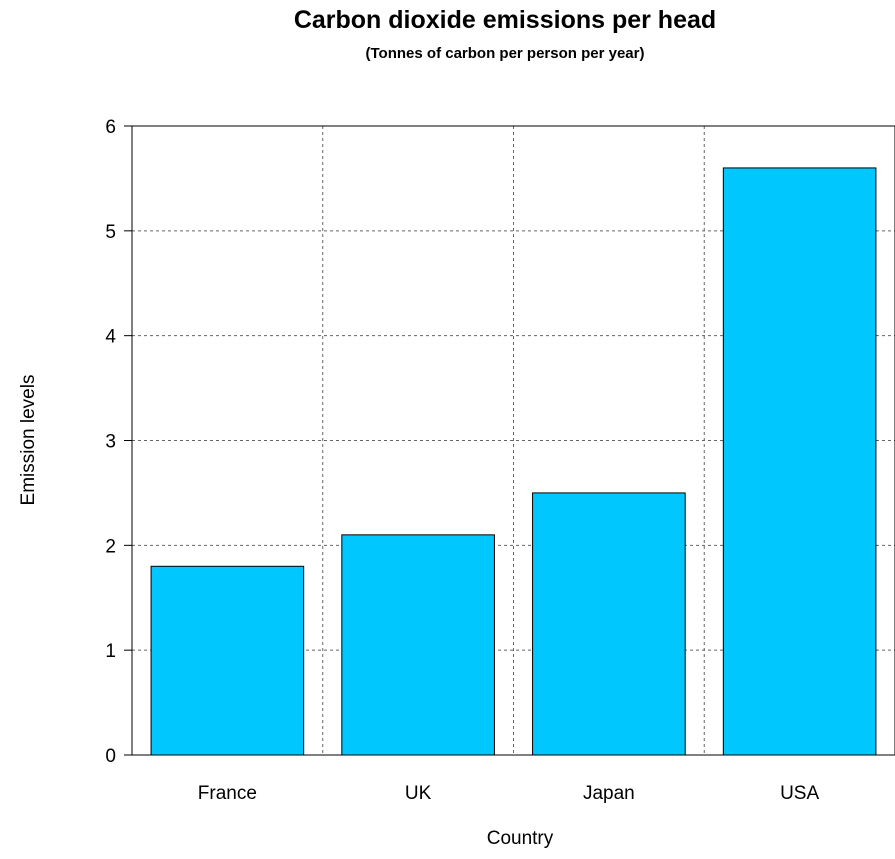 The height and width of the screenshot is (859, 895). Describe the element at coordinates (799, 461) in the screenshot. I see `bar-usa` at that location.